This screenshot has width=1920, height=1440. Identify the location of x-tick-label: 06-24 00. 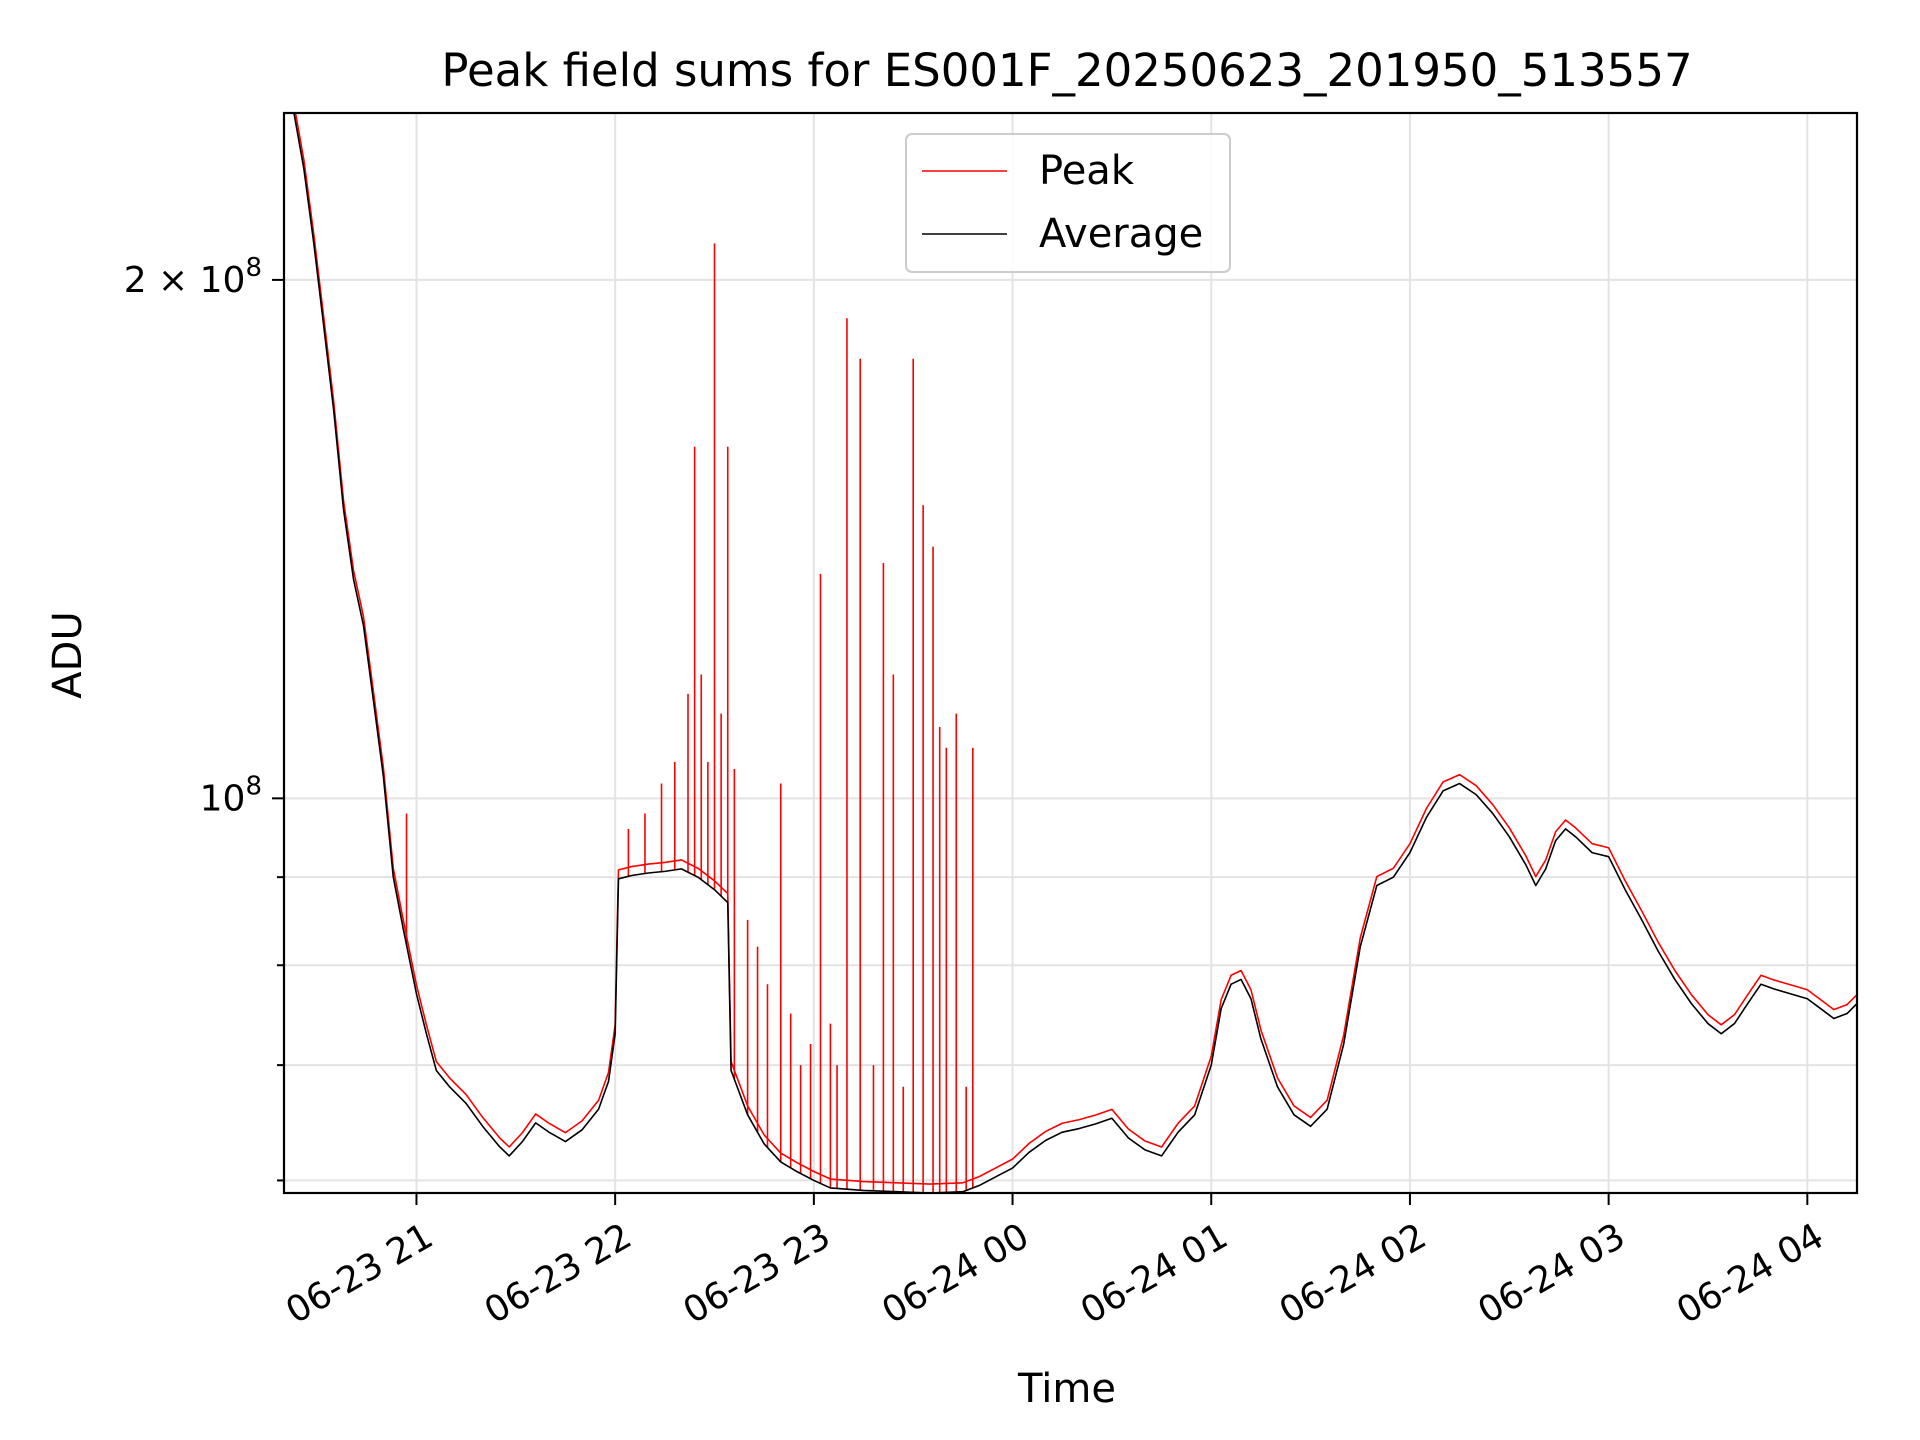
(955, 1274).